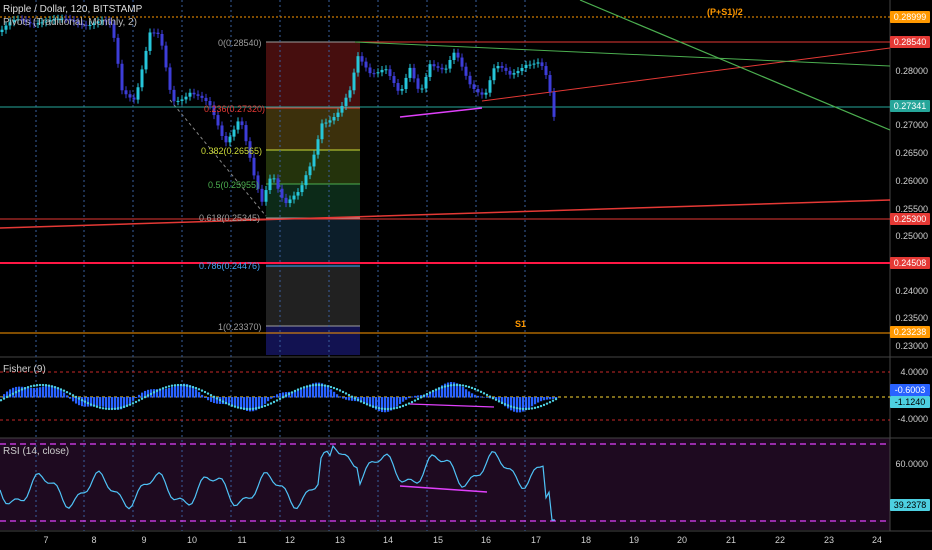  What do you see at coordinates (234, 185) in the screenshot?
I see `fib-label: 0.5(0.25955)` at bounding box center [234, 185].